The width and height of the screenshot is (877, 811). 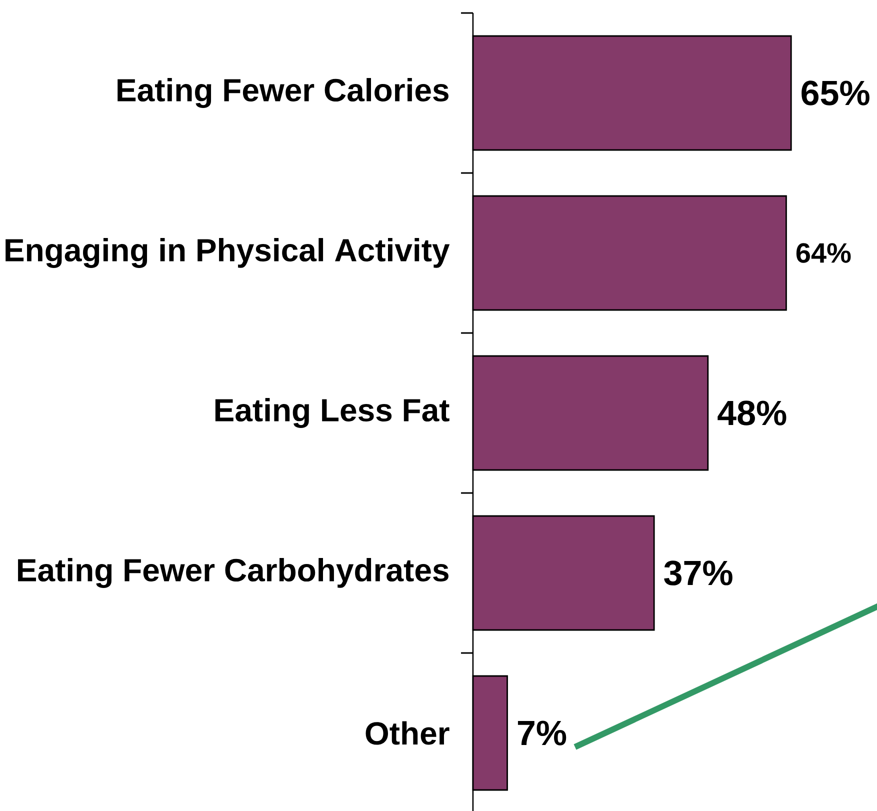 I want to click on data-label: 65%, so click(x=836, y=93).